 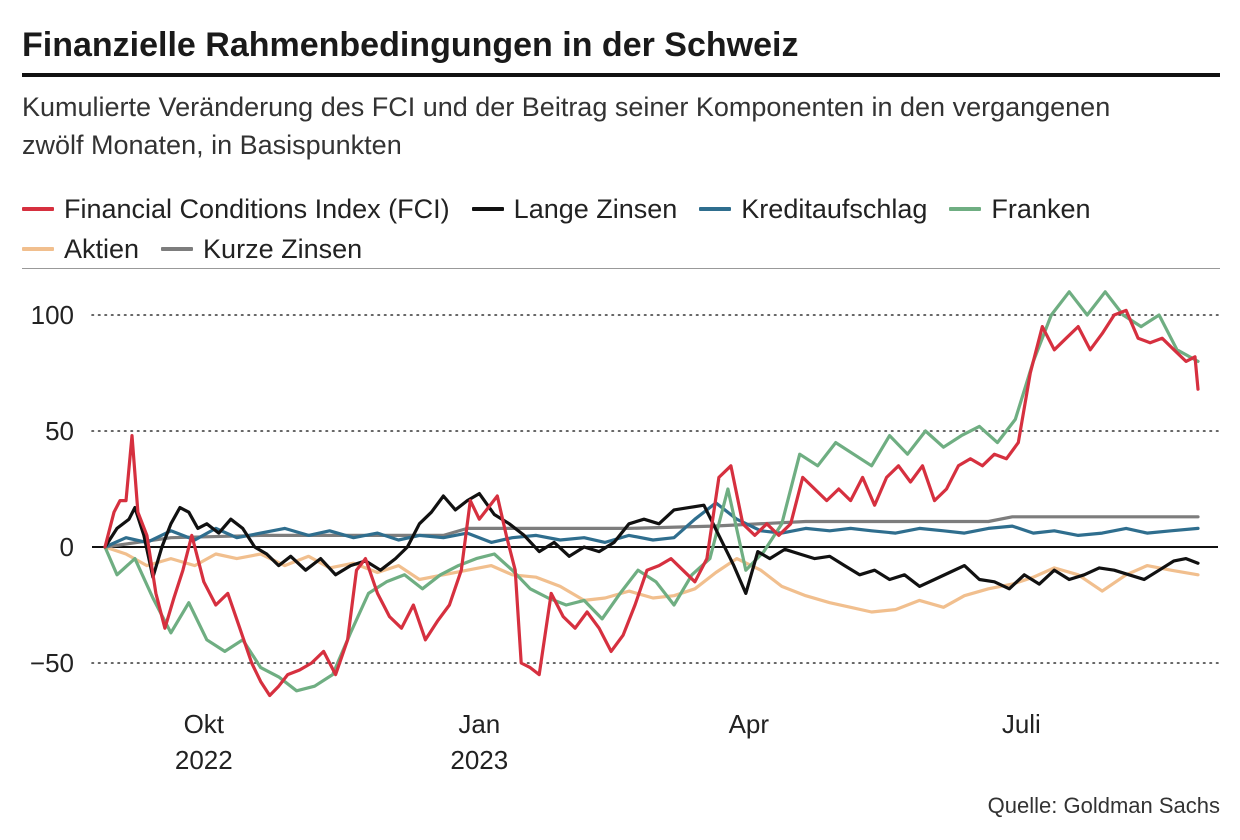 What do you see at coordinates (204, 760) in the screenshot?
I see `x-tick-year-2022: 2022` at bounding box center [204, 760].